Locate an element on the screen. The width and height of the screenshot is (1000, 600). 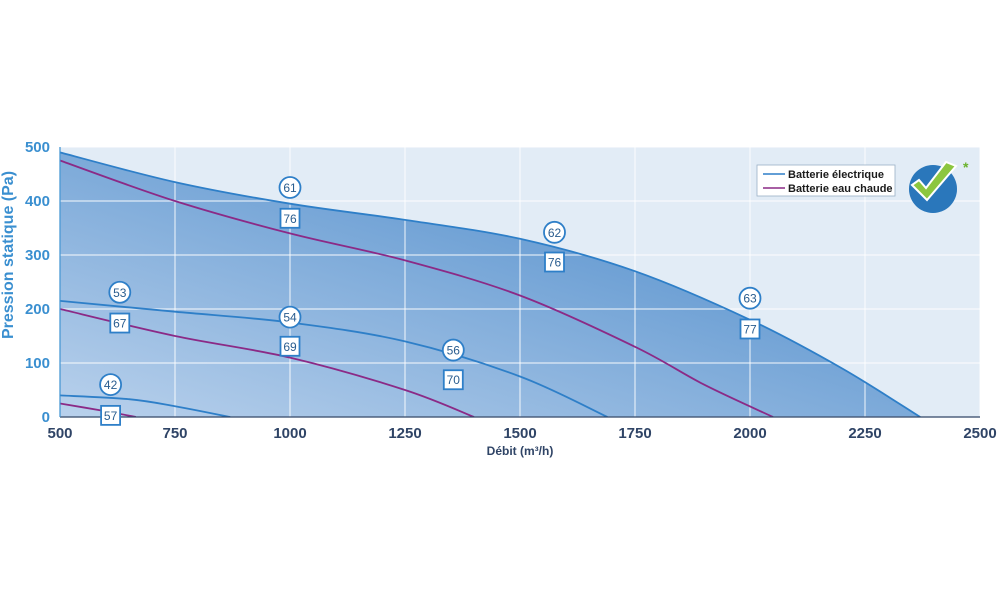
y-tick-label: 100 is located at coordinates (37, 363).